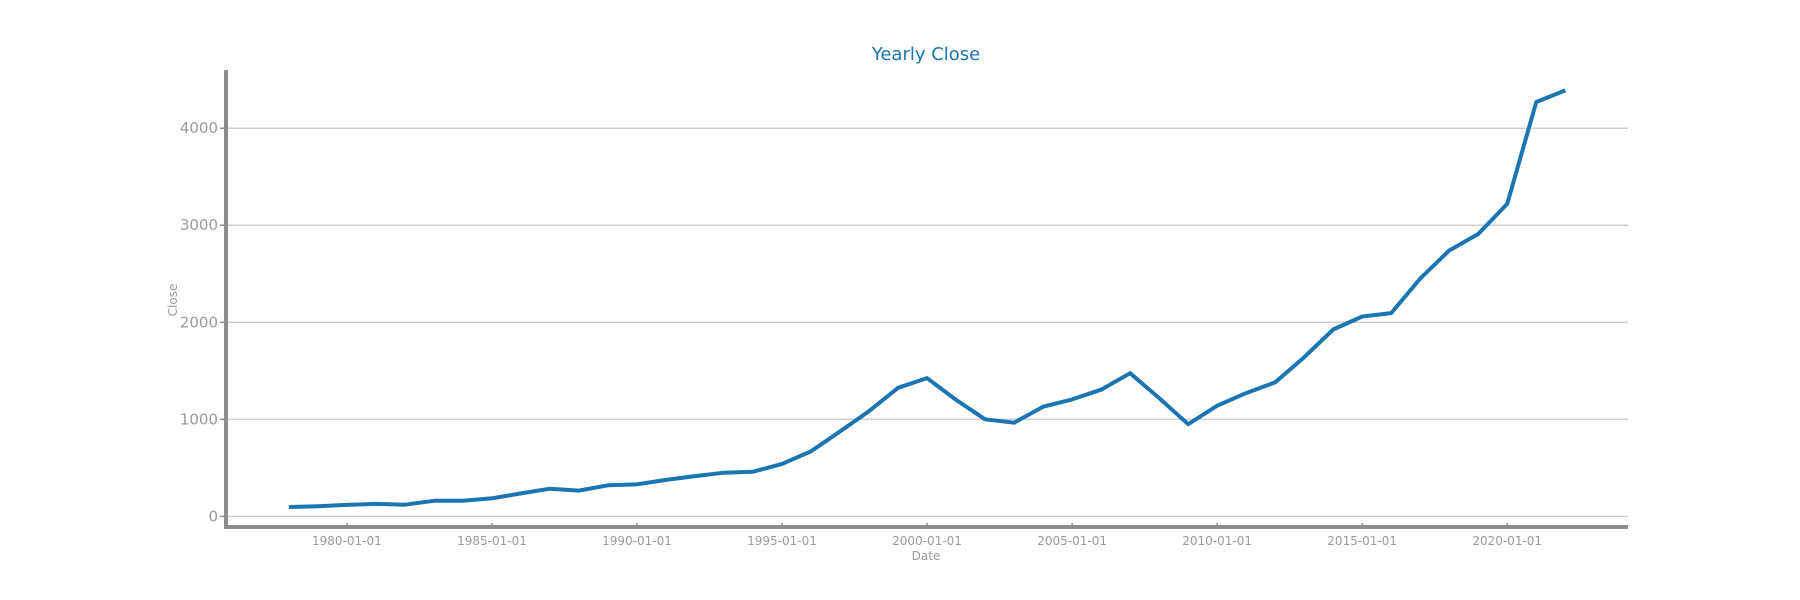 The height and width of the screenshot is (600, 1800). What do you see at coordinates (927, 541) in the screenshot?
I see `x-tick-label: 2000-01-01` at bounding box center [927, 541].